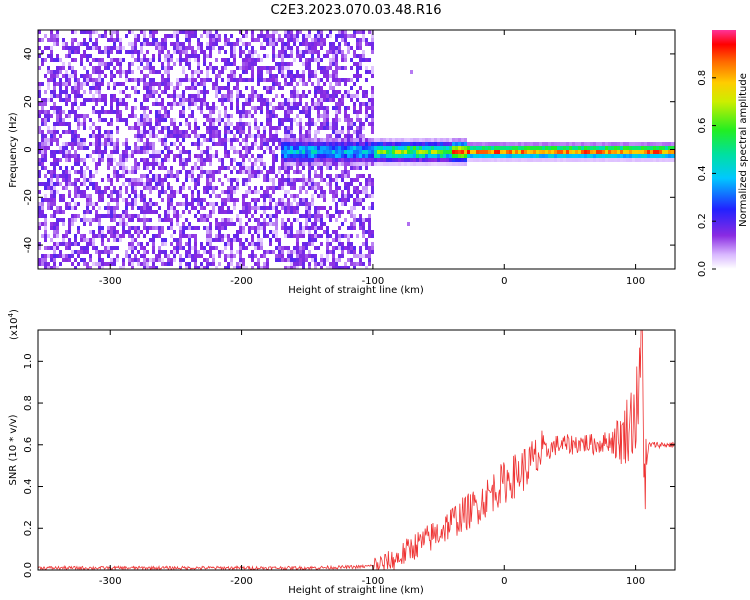  I want to click on colorbar-tick-label: 0.4, so click(702, 173).